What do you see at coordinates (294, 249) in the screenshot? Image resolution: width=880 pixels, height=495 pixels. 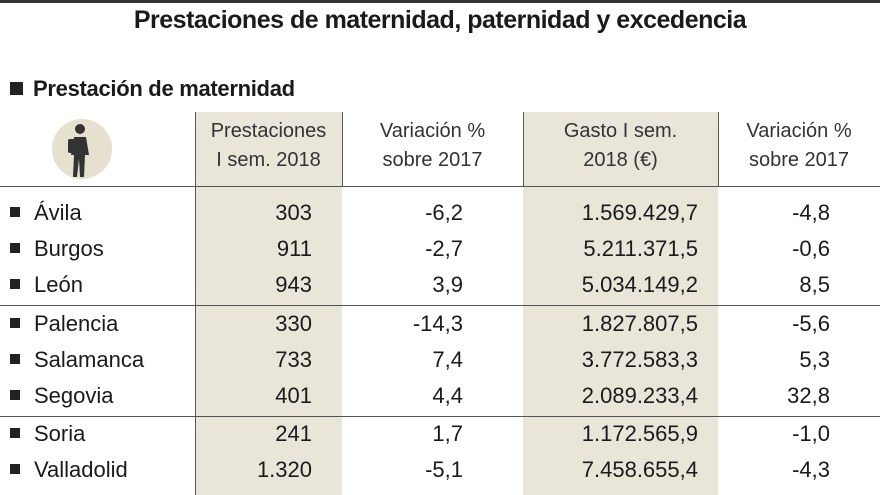 I see `cell-value: 911` at bounding box center [294, 249].